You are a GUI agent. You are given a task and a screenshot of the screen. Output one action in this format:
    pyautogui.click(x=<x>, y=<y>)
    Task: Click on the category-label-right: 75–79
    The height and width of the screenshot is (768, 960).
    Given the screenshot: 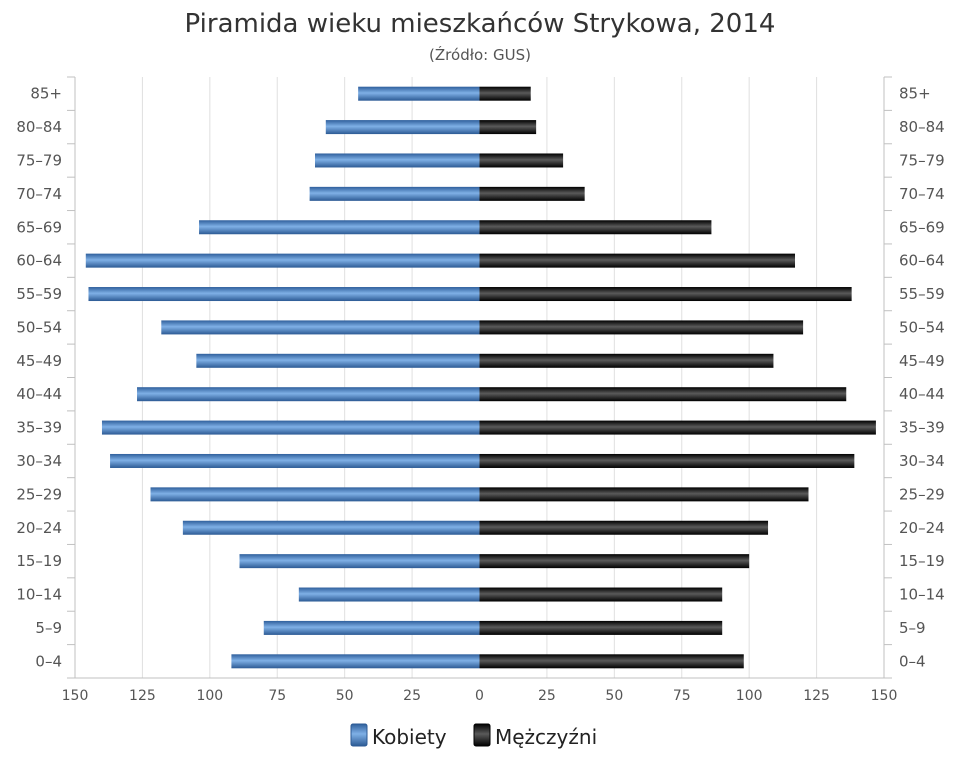 What is the action you would take?
    pyautogui.click(x=922, y=160)
    